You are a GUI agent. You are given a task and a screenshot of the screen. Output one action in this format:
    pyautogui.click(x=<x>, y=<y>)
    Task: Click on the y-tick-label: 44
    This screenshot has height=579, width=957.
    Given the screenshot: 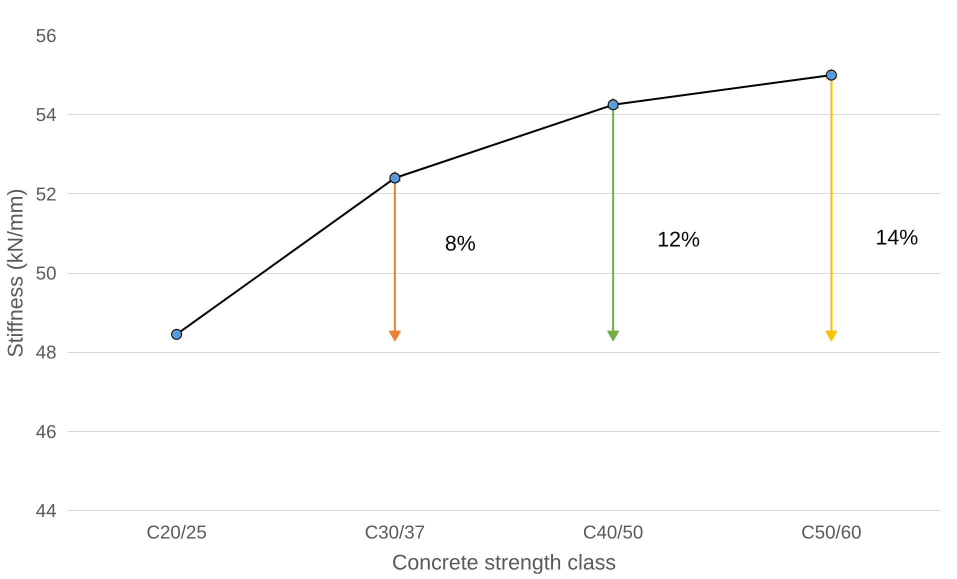 What is the action you would take?
    pyautogui.click(x=46, y=510)
    